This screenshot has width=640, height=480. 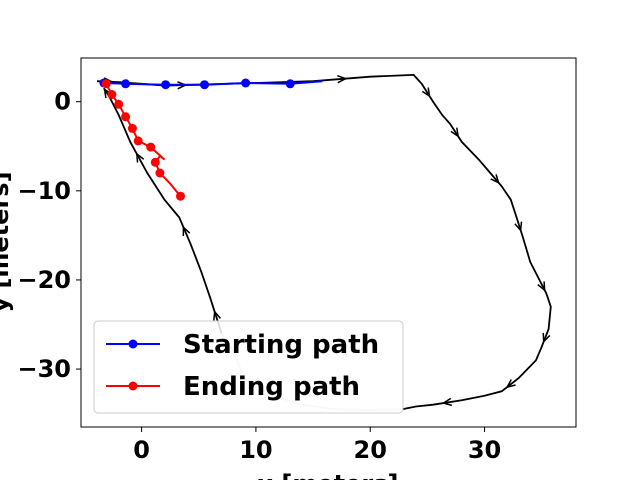 I want to click on legend: Starting path Ending path, so click(x=248, y=367).